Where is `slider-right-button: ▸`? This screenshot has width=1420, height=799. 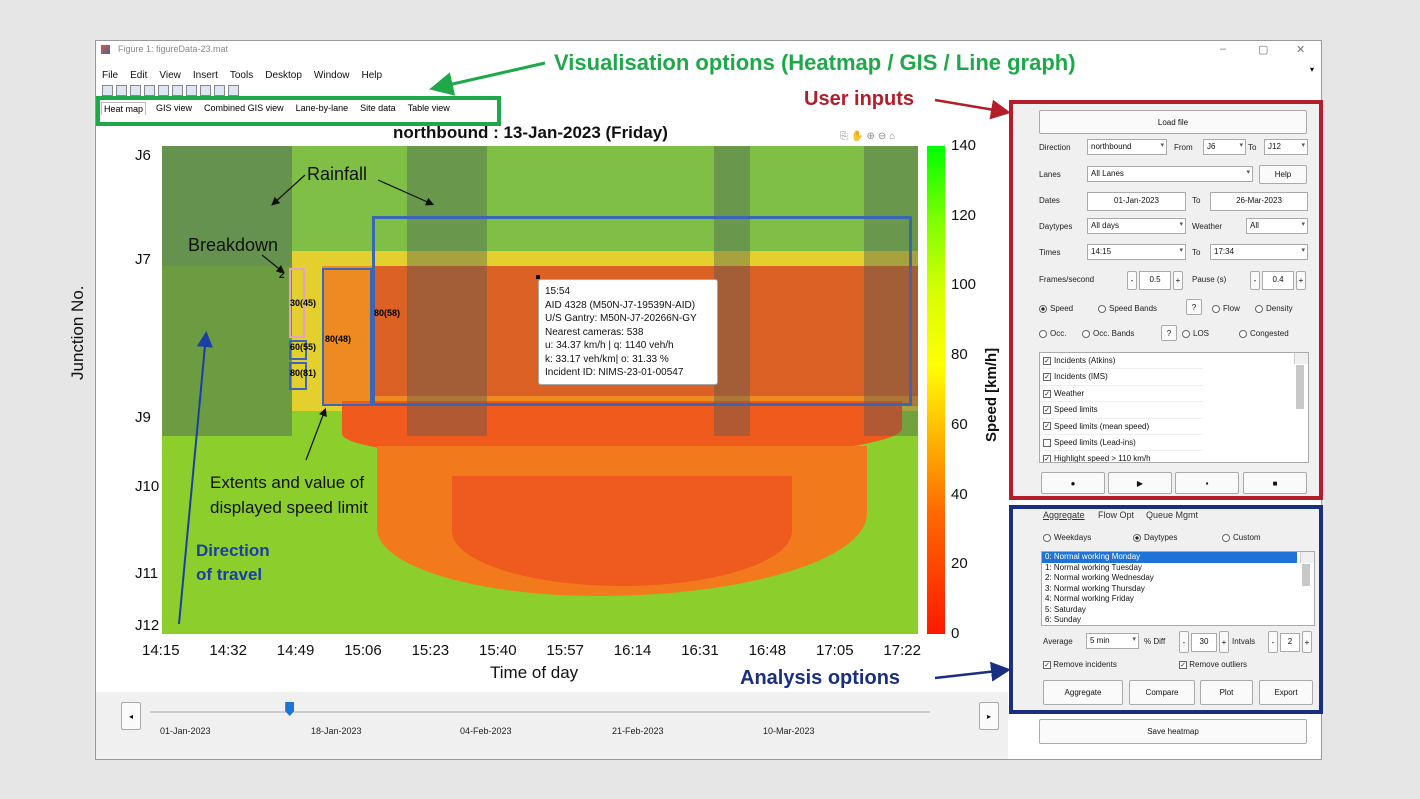
slider-right-button: ▸ is located at coordinates (989, 716).